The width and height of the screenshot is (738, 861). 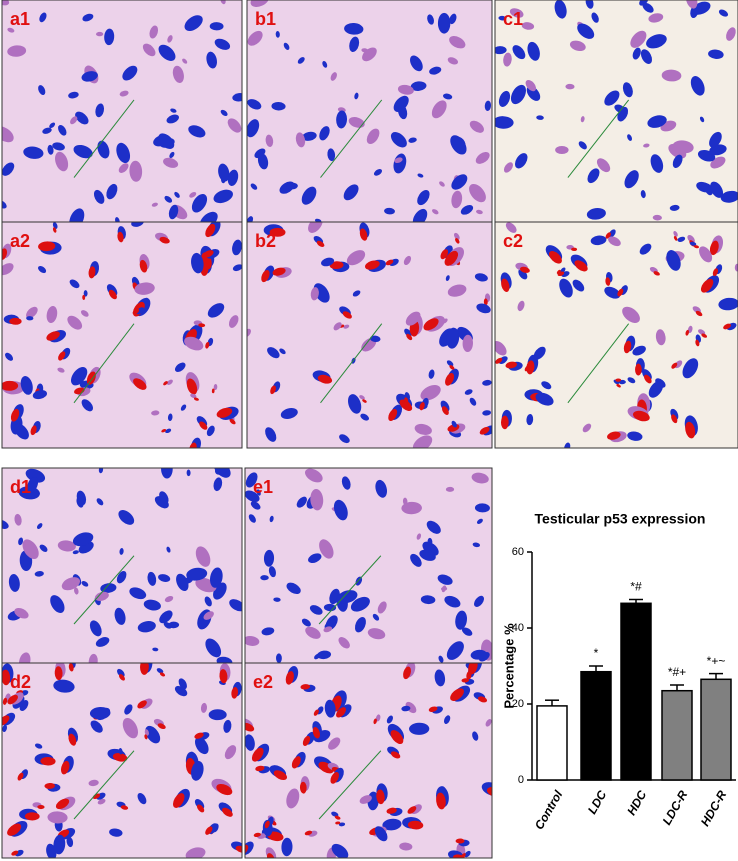 I want to click on y-tick-label: 0, so click(x=521, y=780).